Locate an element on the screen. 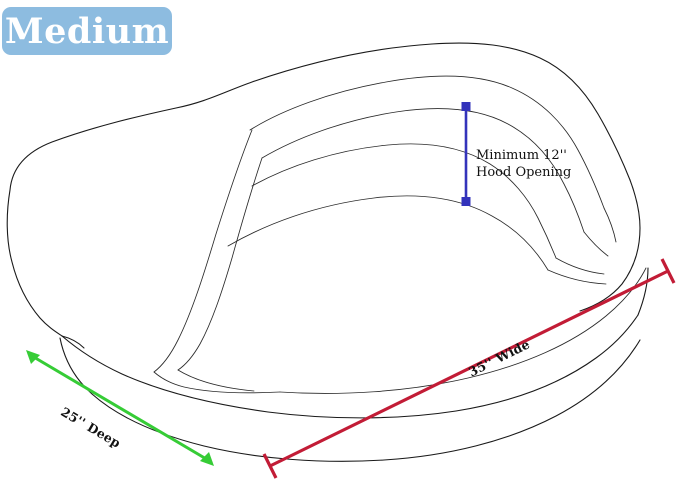 Image resolution: width=679 pixels, height=480 pixels. seam-right-converge-d is located at coordinates (577, 277).